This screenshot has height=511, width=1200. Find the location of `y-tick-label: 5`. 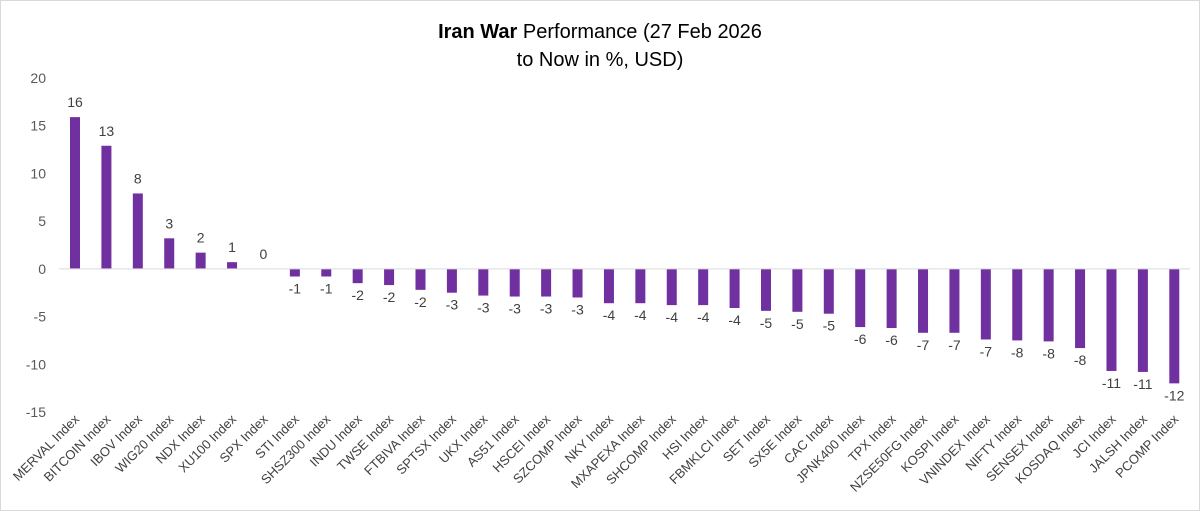

y-tick-label: 5 is located at coordinates (42, 221).